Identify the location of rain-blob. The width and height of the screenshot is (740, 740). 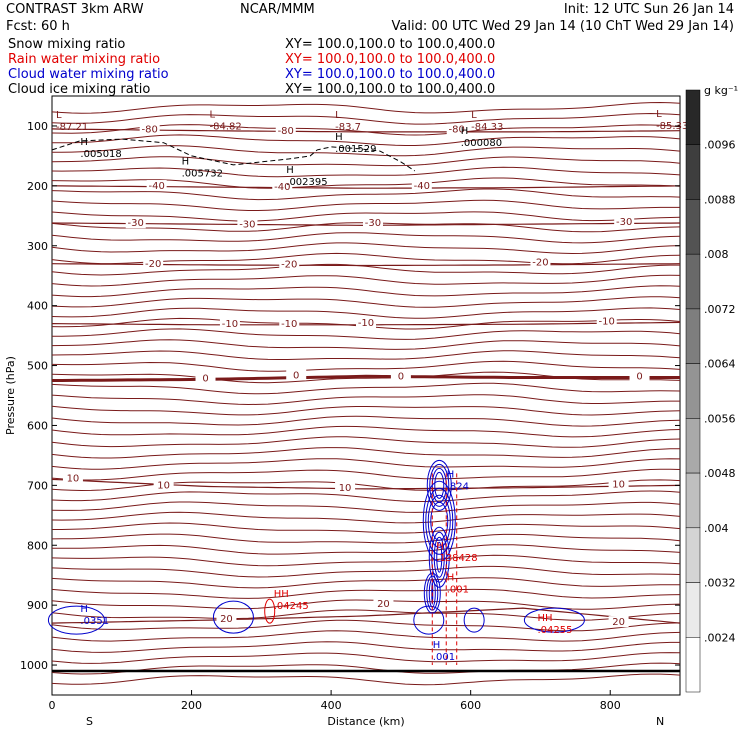
(270, 611).